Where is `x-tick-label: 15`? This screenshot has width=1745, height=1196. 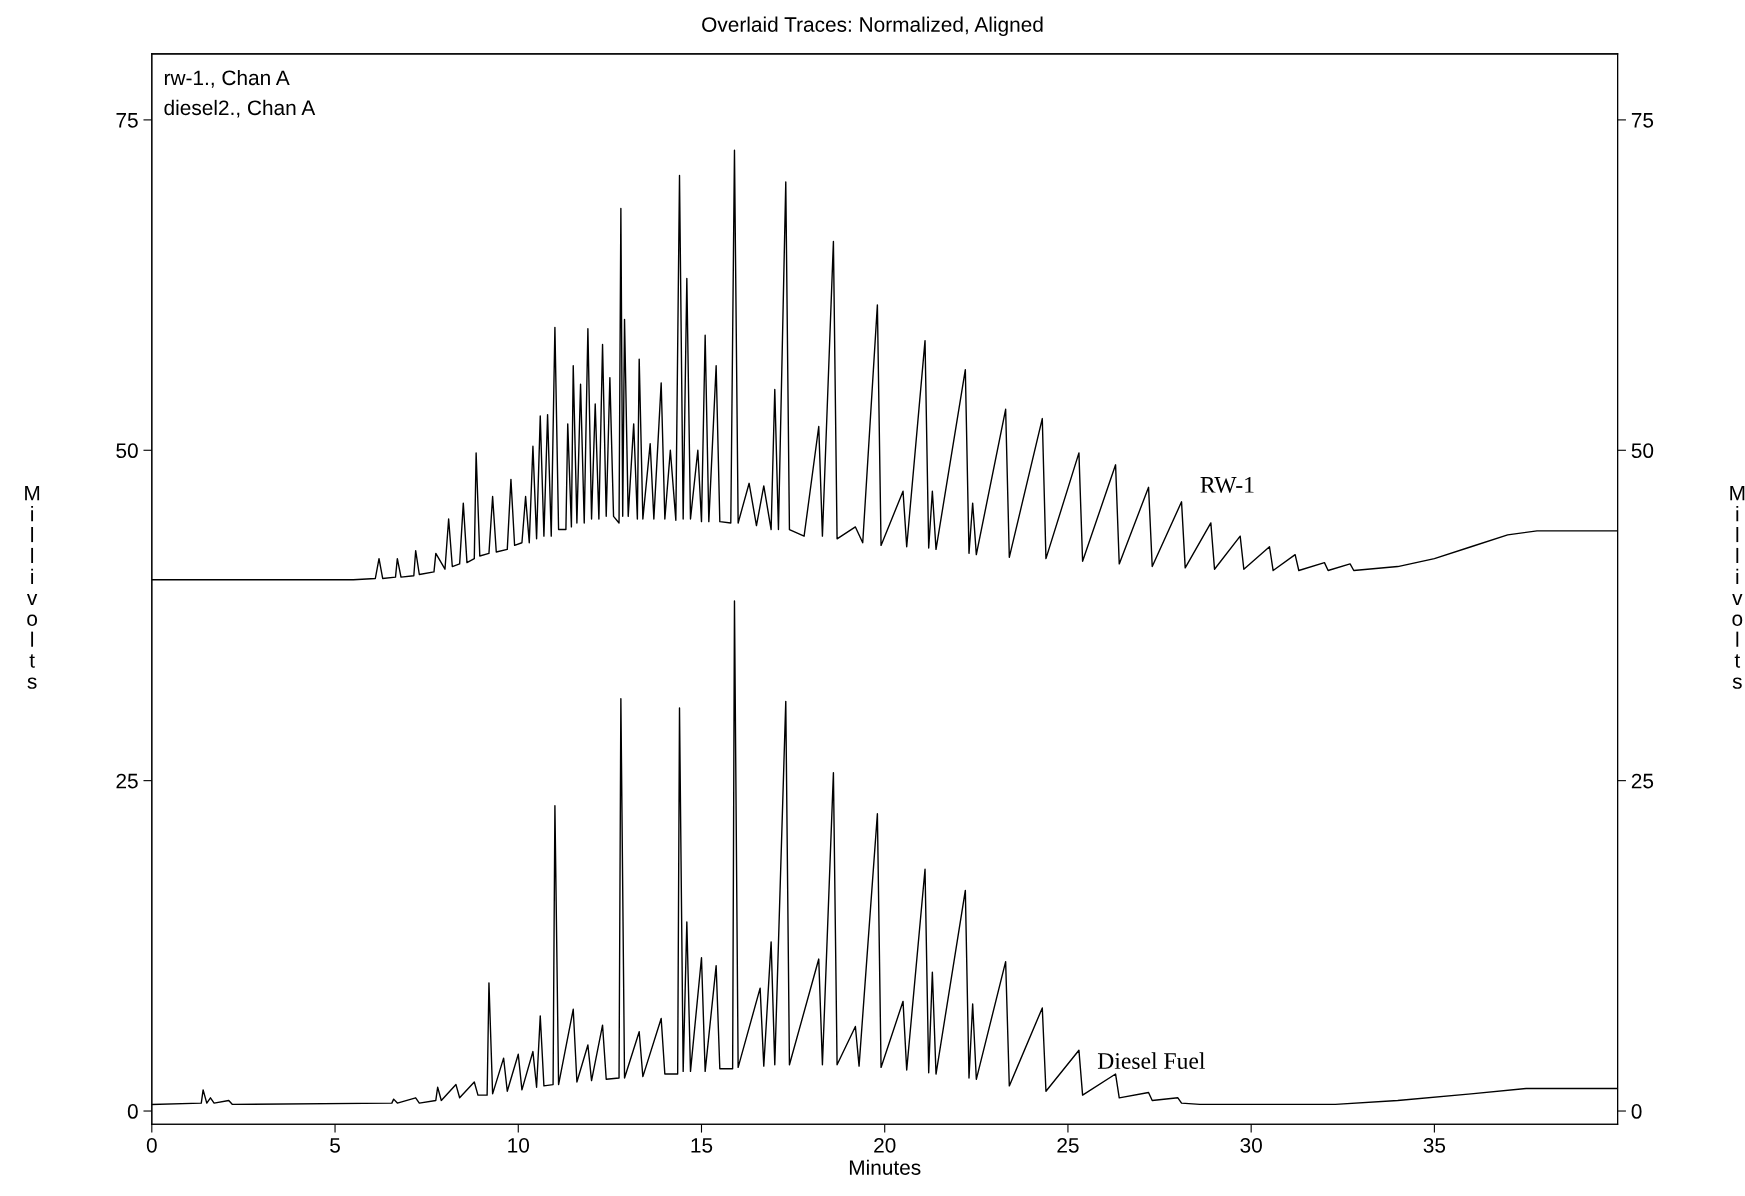 x-tick-label: 15 is located at coordinates (702, 1145).